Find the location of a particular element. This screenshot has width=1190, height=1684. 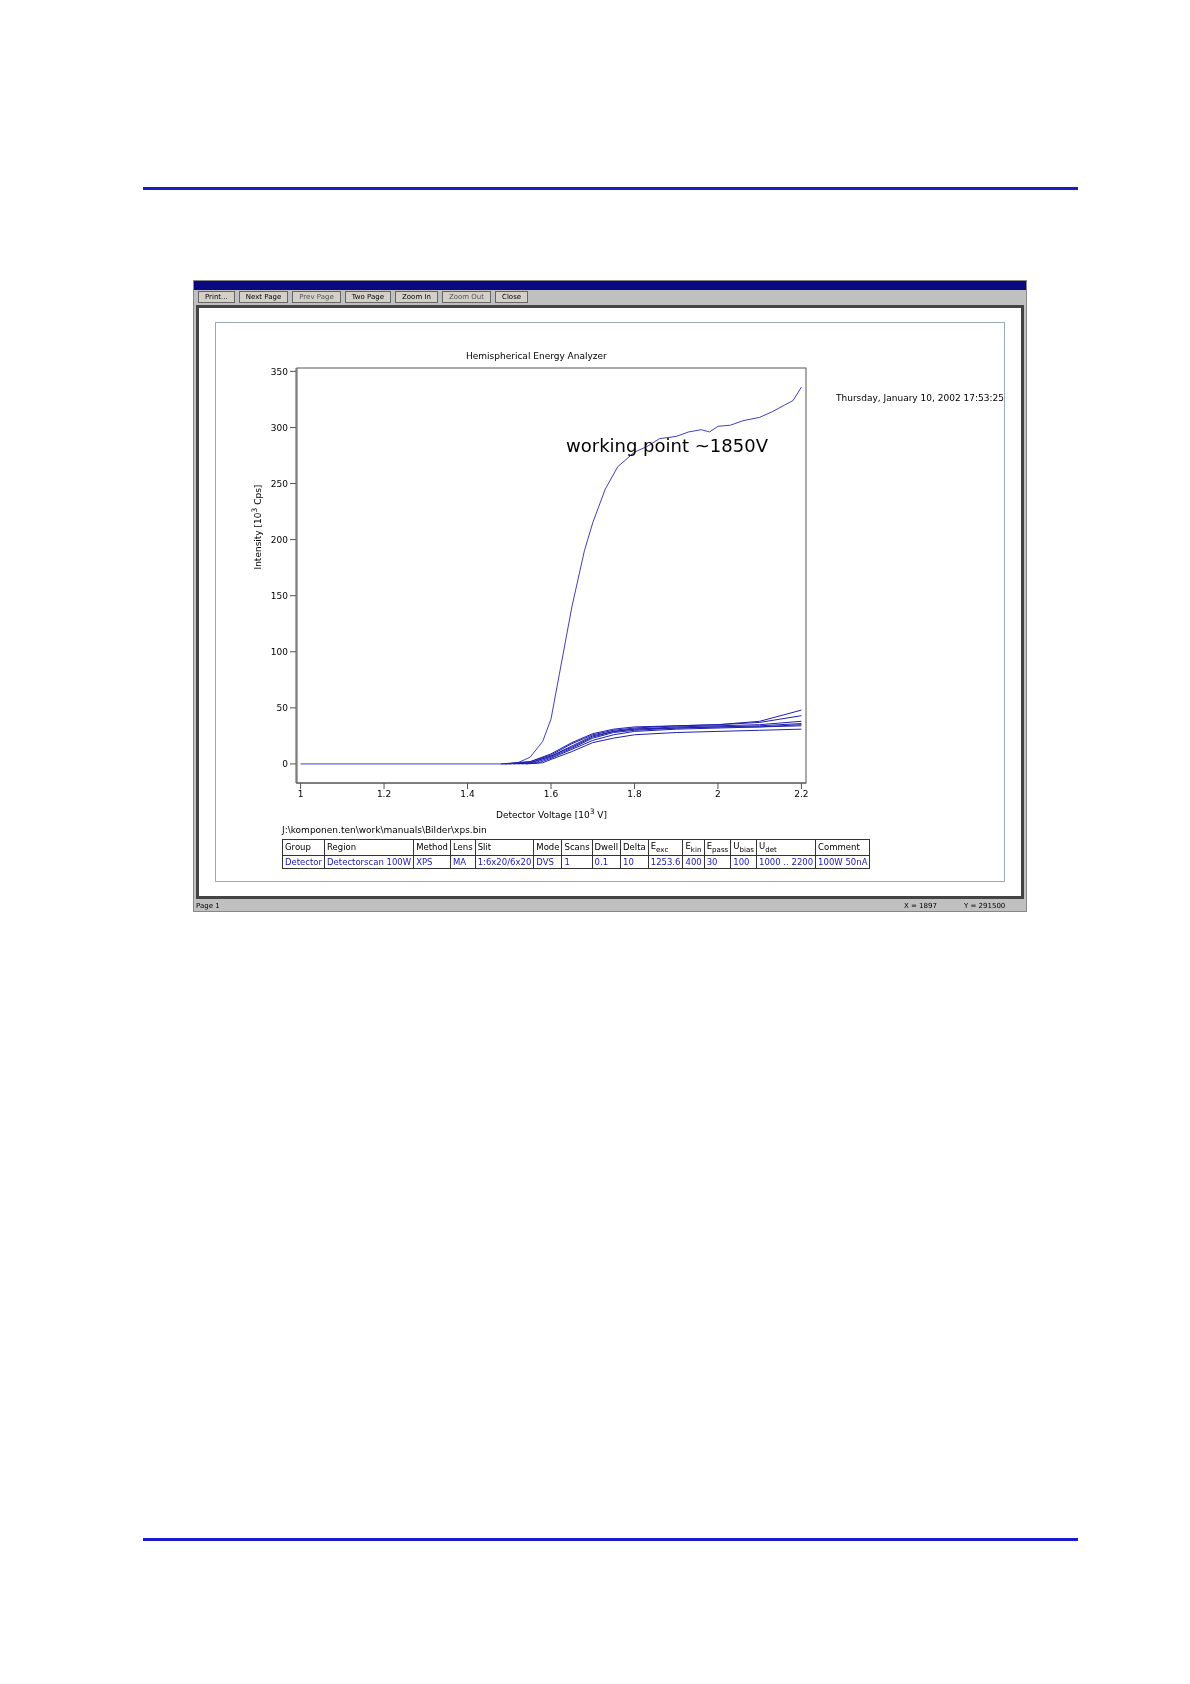

text: Slit is located at coordinates (504, 847).